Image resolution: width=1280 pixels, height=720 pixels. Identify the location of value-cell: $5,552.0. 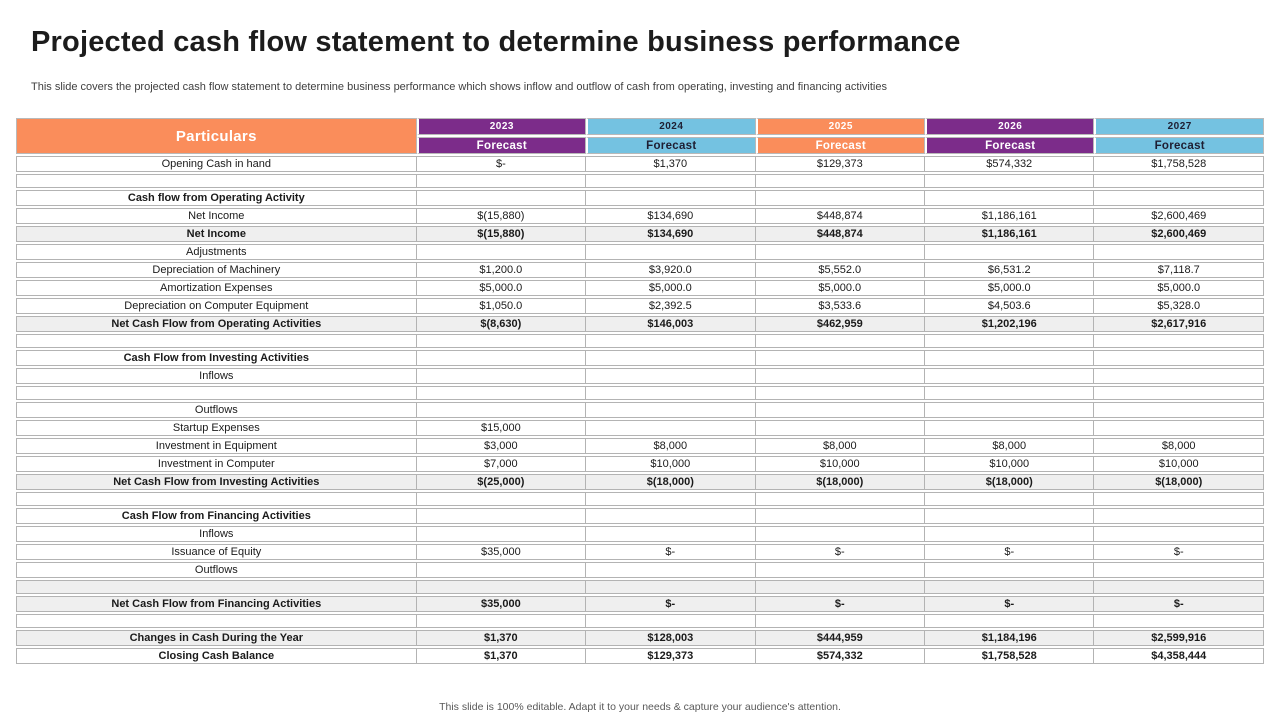
(840, 270).